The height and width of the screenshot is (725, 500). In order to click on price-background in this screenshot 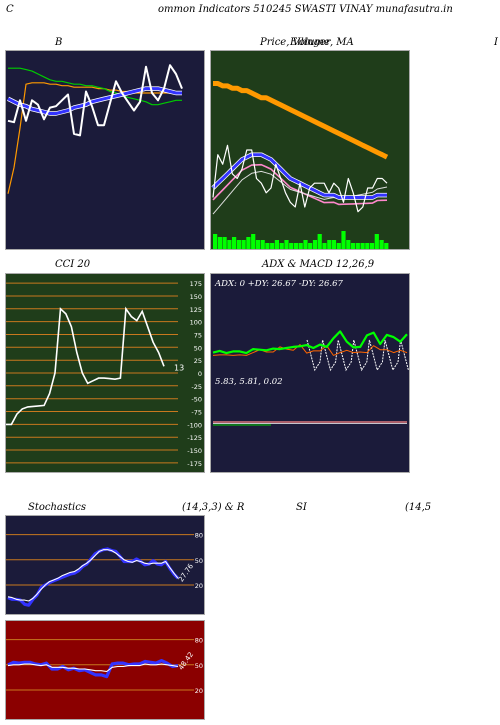, I will do `click(310, 150)`.